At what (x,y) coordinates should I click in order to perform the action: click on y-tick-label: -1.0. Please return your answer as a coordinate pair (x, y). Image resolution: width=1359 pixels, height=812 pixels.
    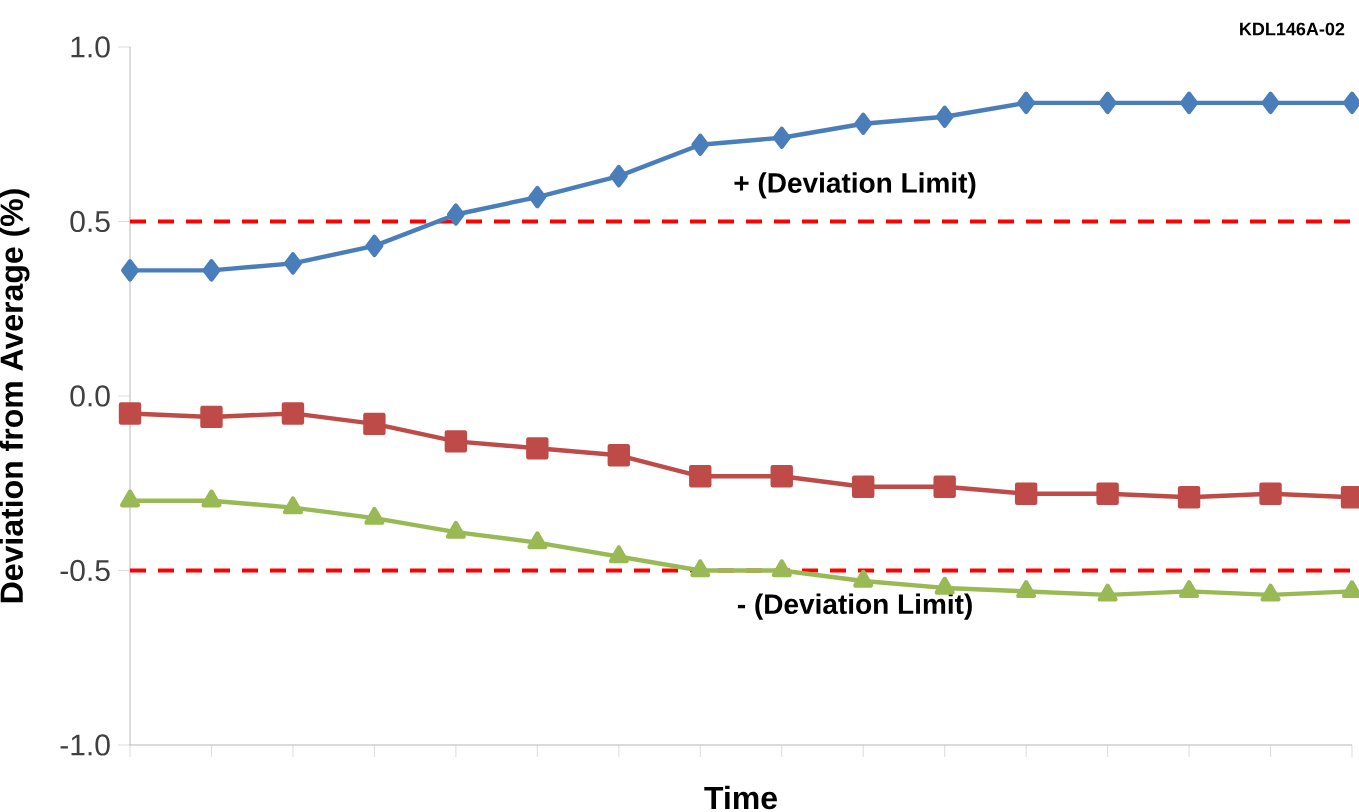
    Looking at the image, I should click on (85, 745).